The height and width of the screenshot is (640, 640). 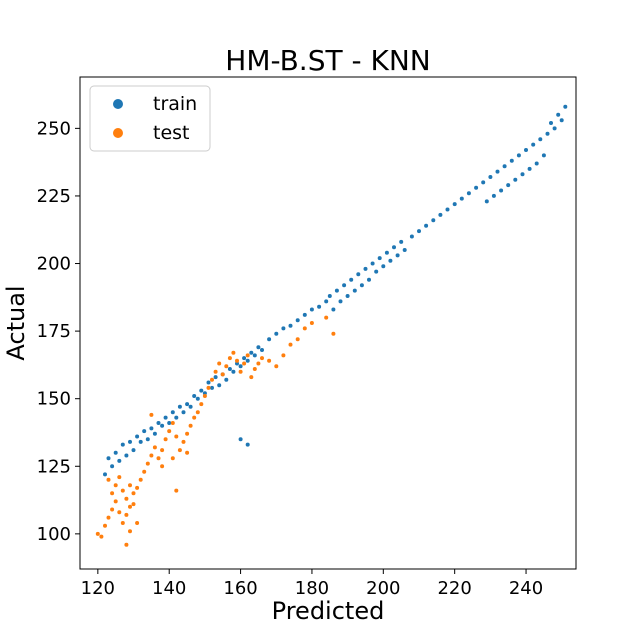 What do you see at coordinates (98, 588) in the screenshot?
I see `x-tick-label: 120` at bounding box center [98, 588].